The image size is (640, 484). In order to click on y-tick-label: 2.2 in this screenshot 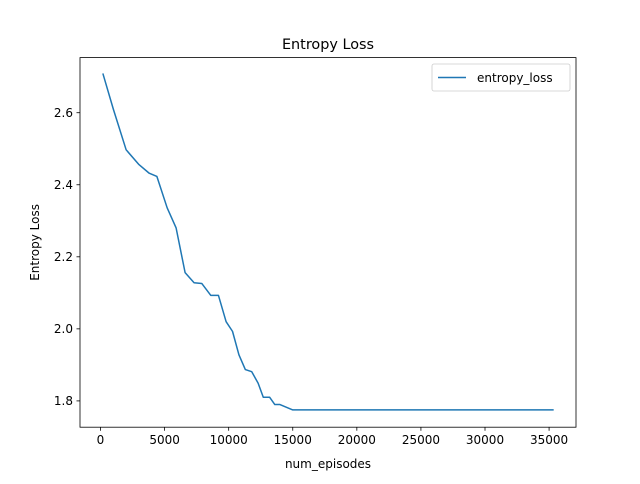, I will do `click(63, 257)`.